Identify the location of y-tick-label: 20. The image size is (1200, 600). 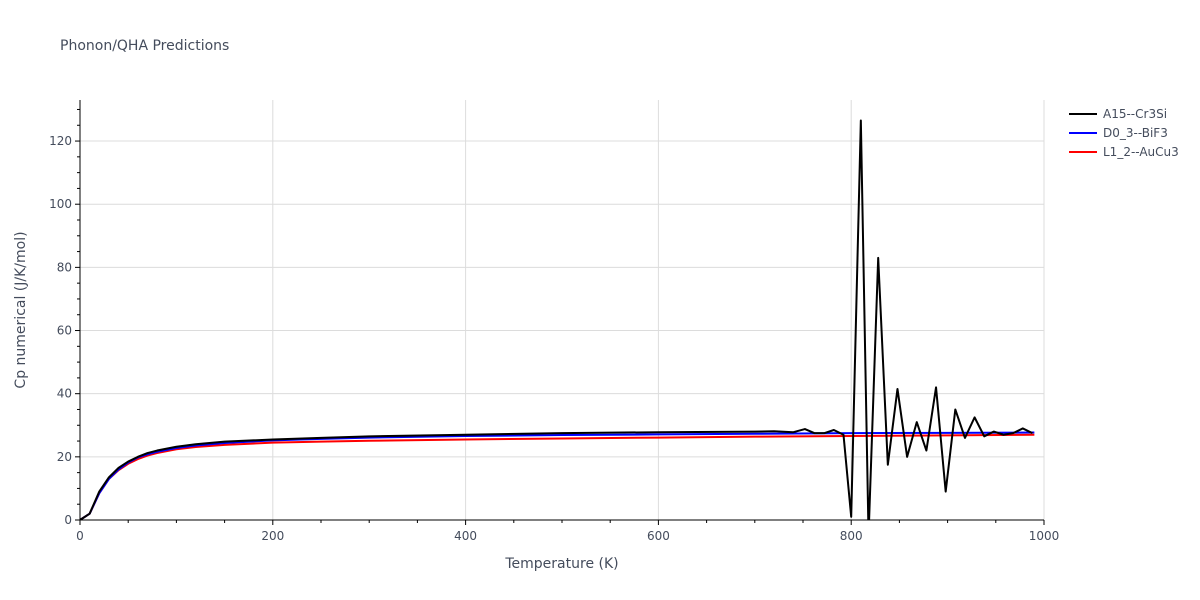
(64, 457).